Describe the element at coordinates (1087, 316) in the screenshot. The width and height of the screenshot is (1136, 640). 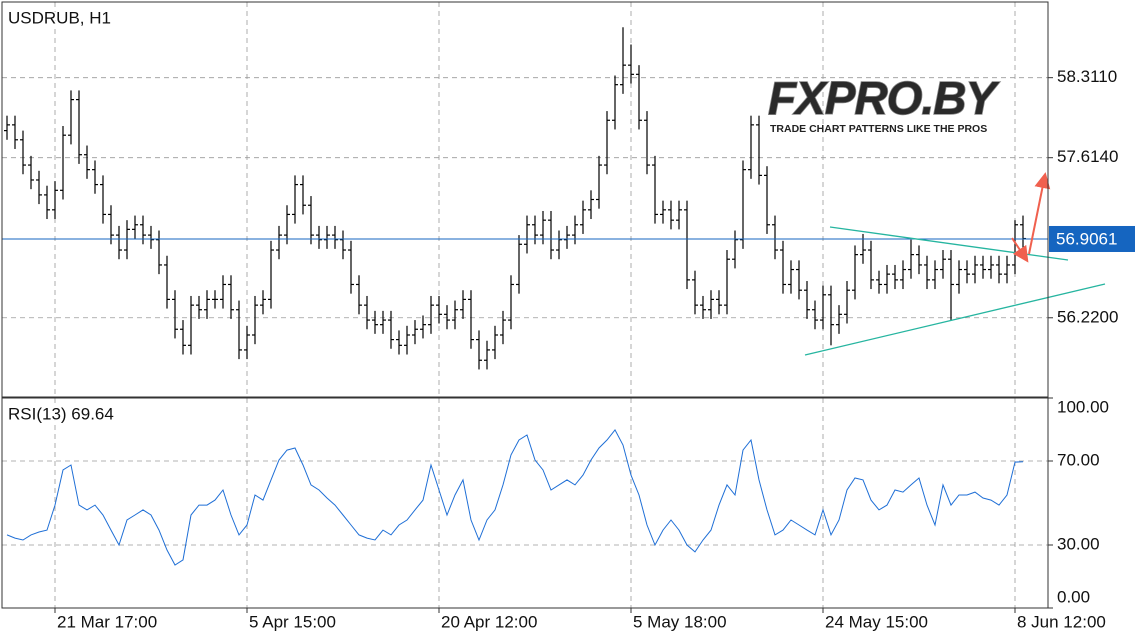
I see `y-tick-label: 56.2200` at that location.